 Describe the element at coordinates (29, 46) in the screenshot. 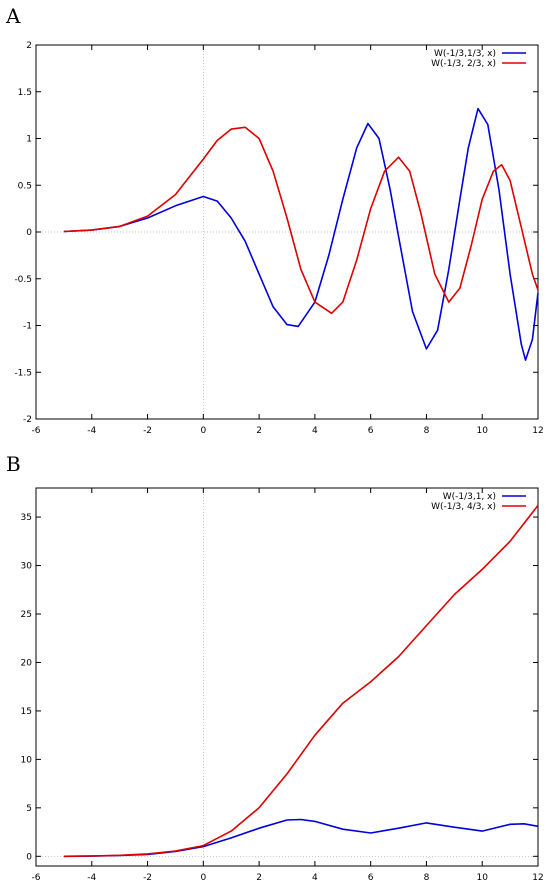

I see `y-tick-label: 2` at that location.